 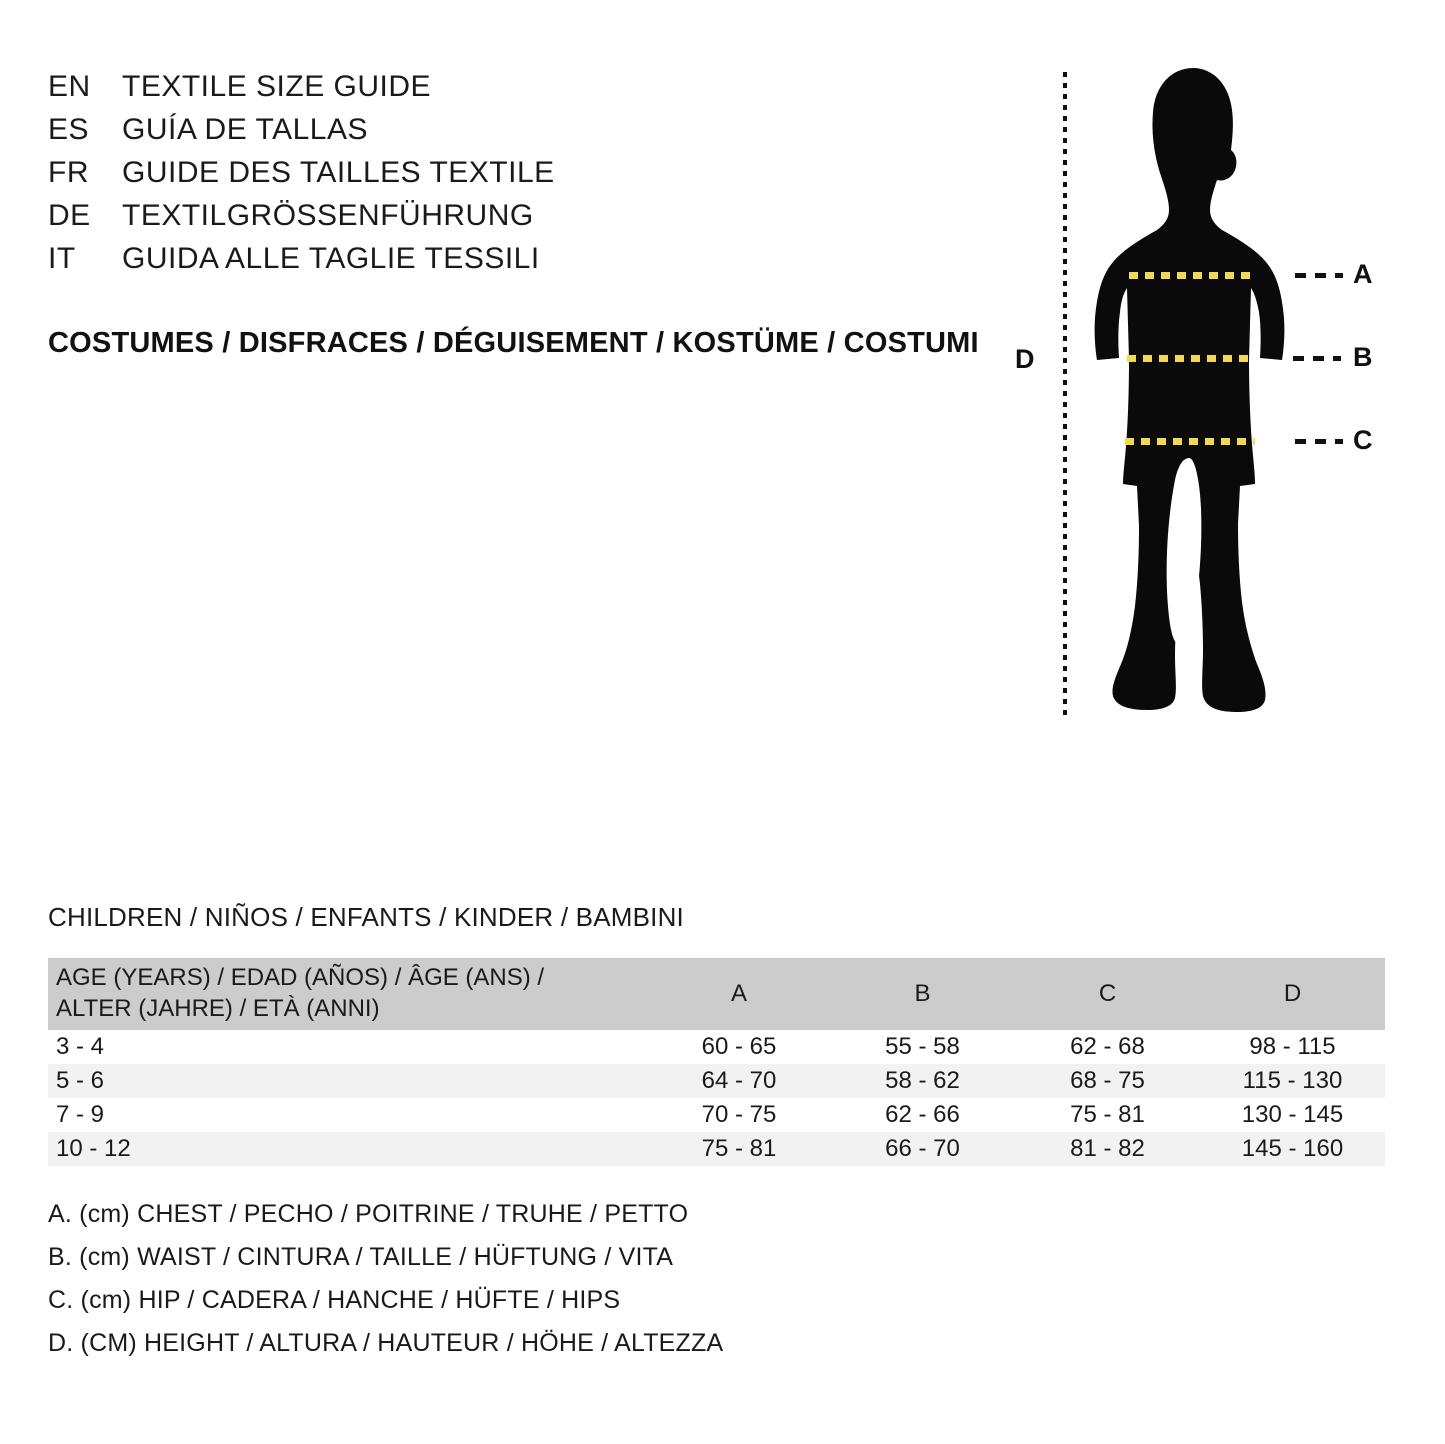 What do you see at coordinates (80, 1046) in the screenshot?
I see `cell-age: 3 - 4` at bounding box center [80, 1046].